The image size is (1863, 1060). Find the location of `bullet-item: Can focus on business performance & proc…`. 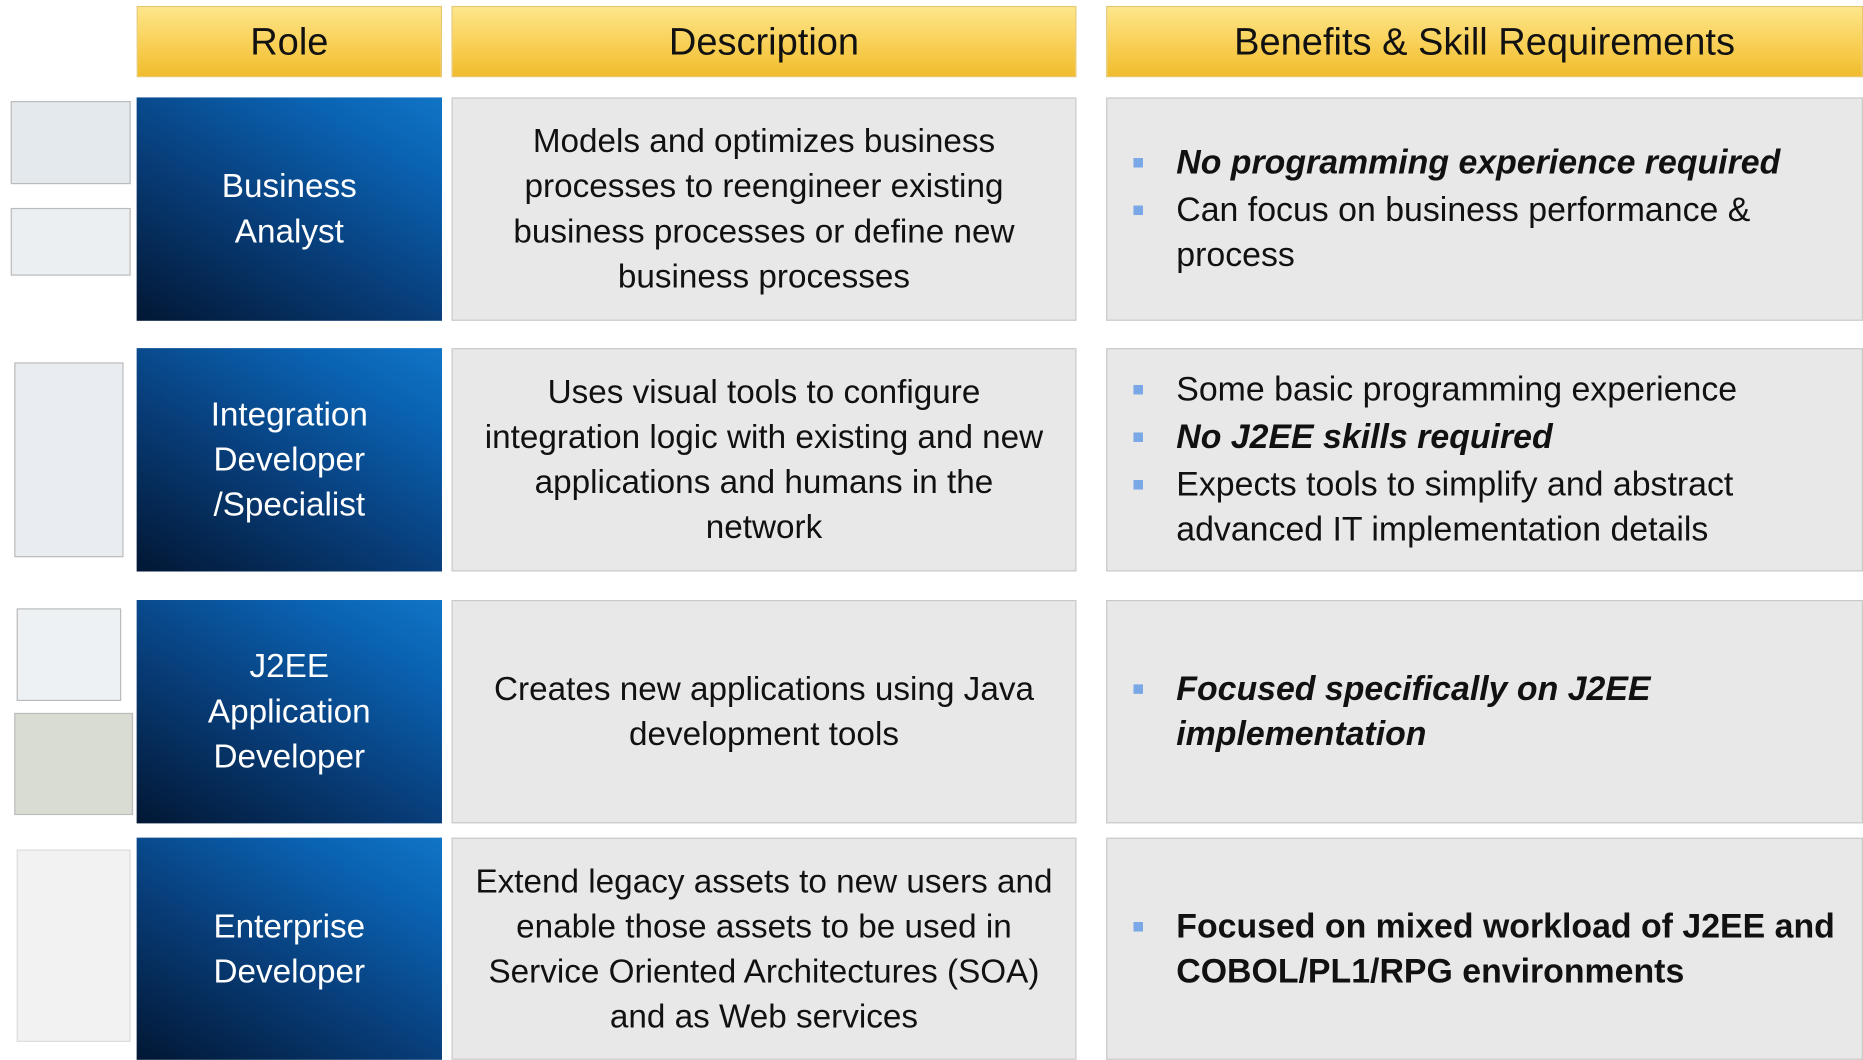

bullet-item: Can focus on business performance & proc… is located at coordinates (1491, 233).